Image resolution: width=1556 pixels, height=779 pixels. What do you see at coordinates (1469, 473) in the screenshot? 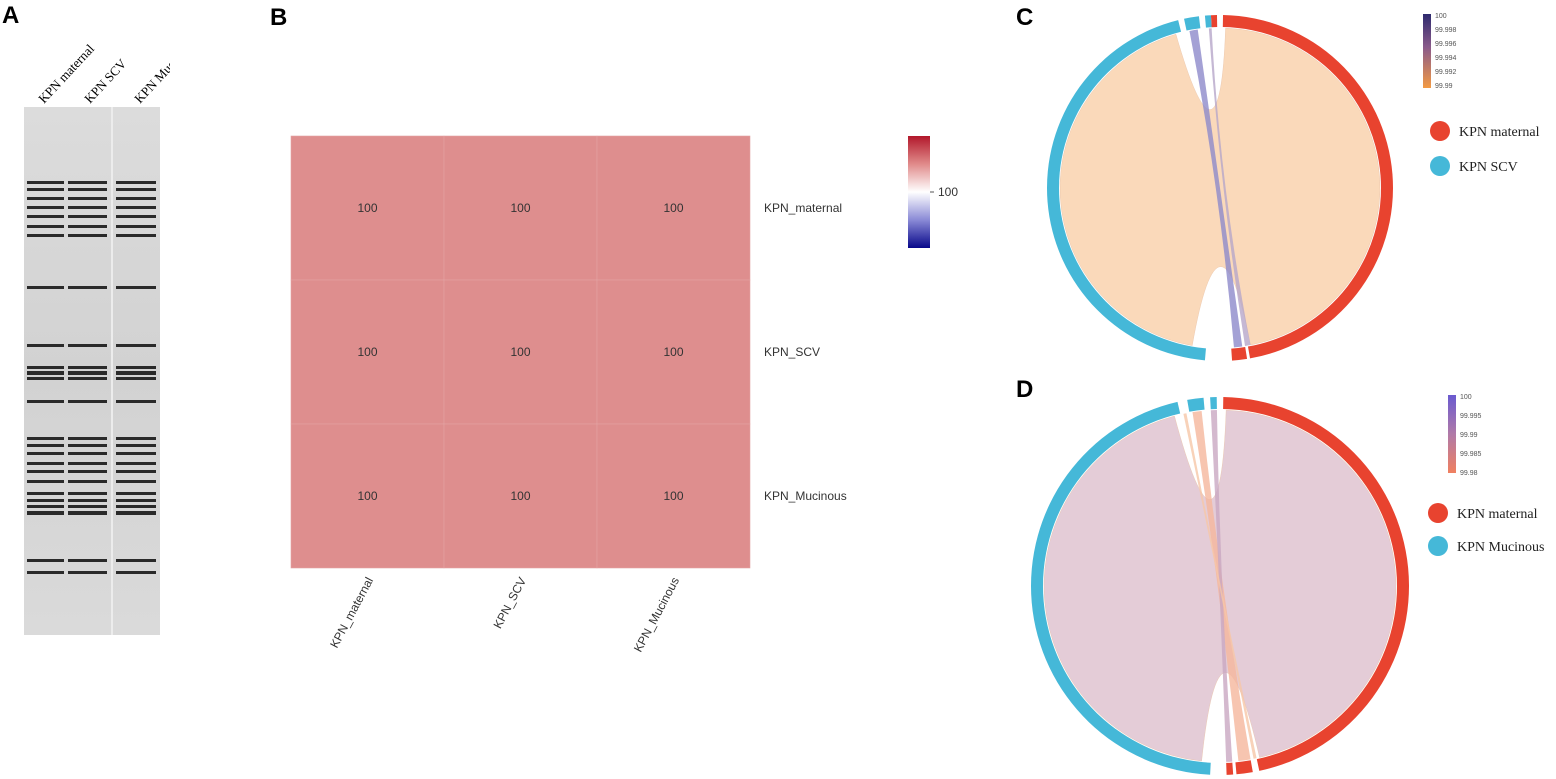
I see `colorbar-d-tick: 99.98` at bounding box center [1469, 473].